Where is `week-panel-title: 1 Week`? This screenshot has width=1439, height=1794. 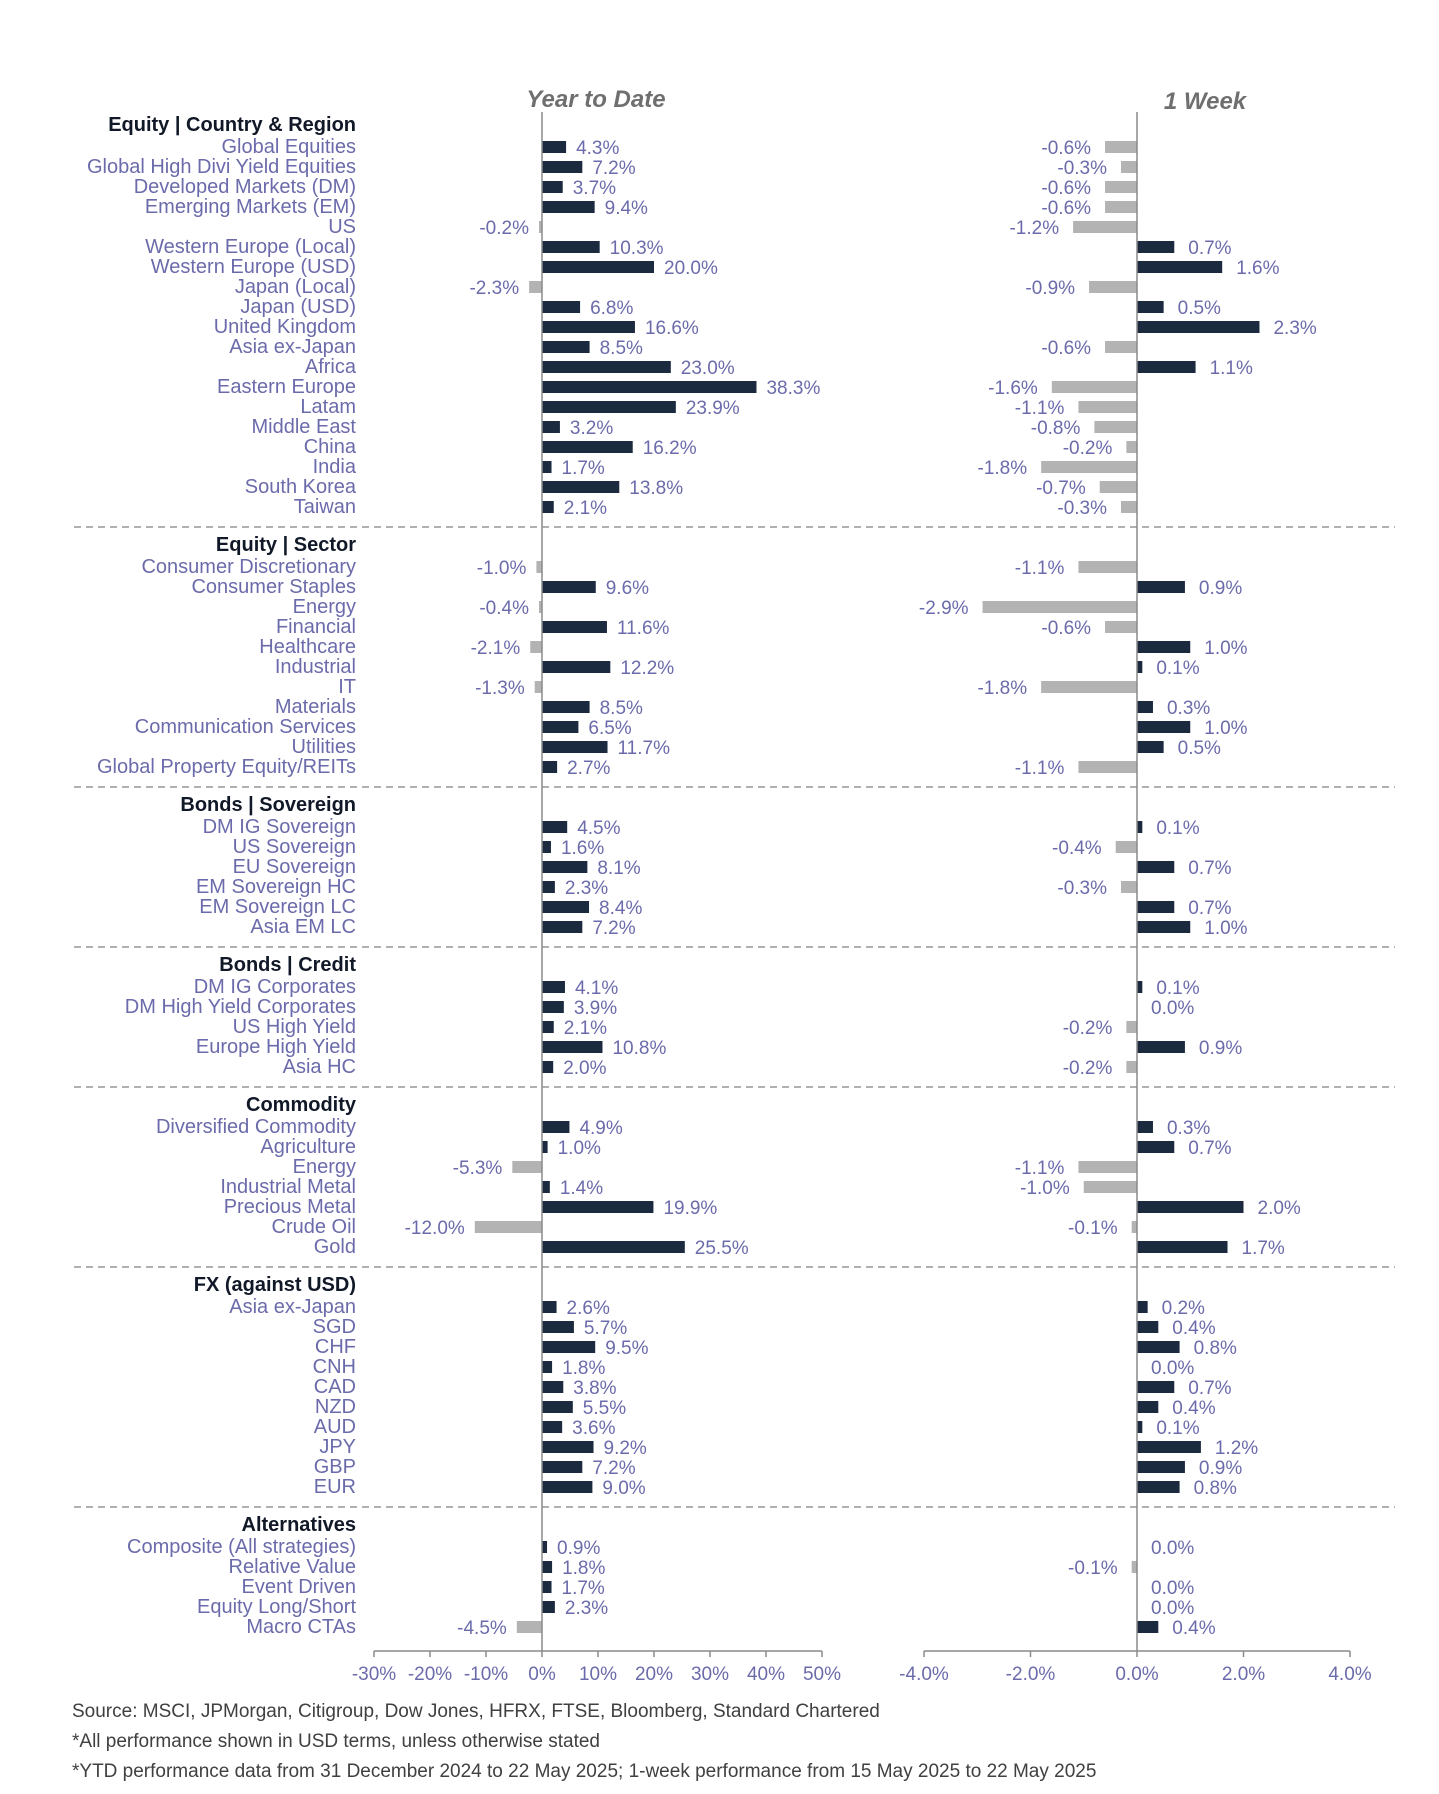
week-panel-title: 1 Week is located at coordinates (1206, 101).